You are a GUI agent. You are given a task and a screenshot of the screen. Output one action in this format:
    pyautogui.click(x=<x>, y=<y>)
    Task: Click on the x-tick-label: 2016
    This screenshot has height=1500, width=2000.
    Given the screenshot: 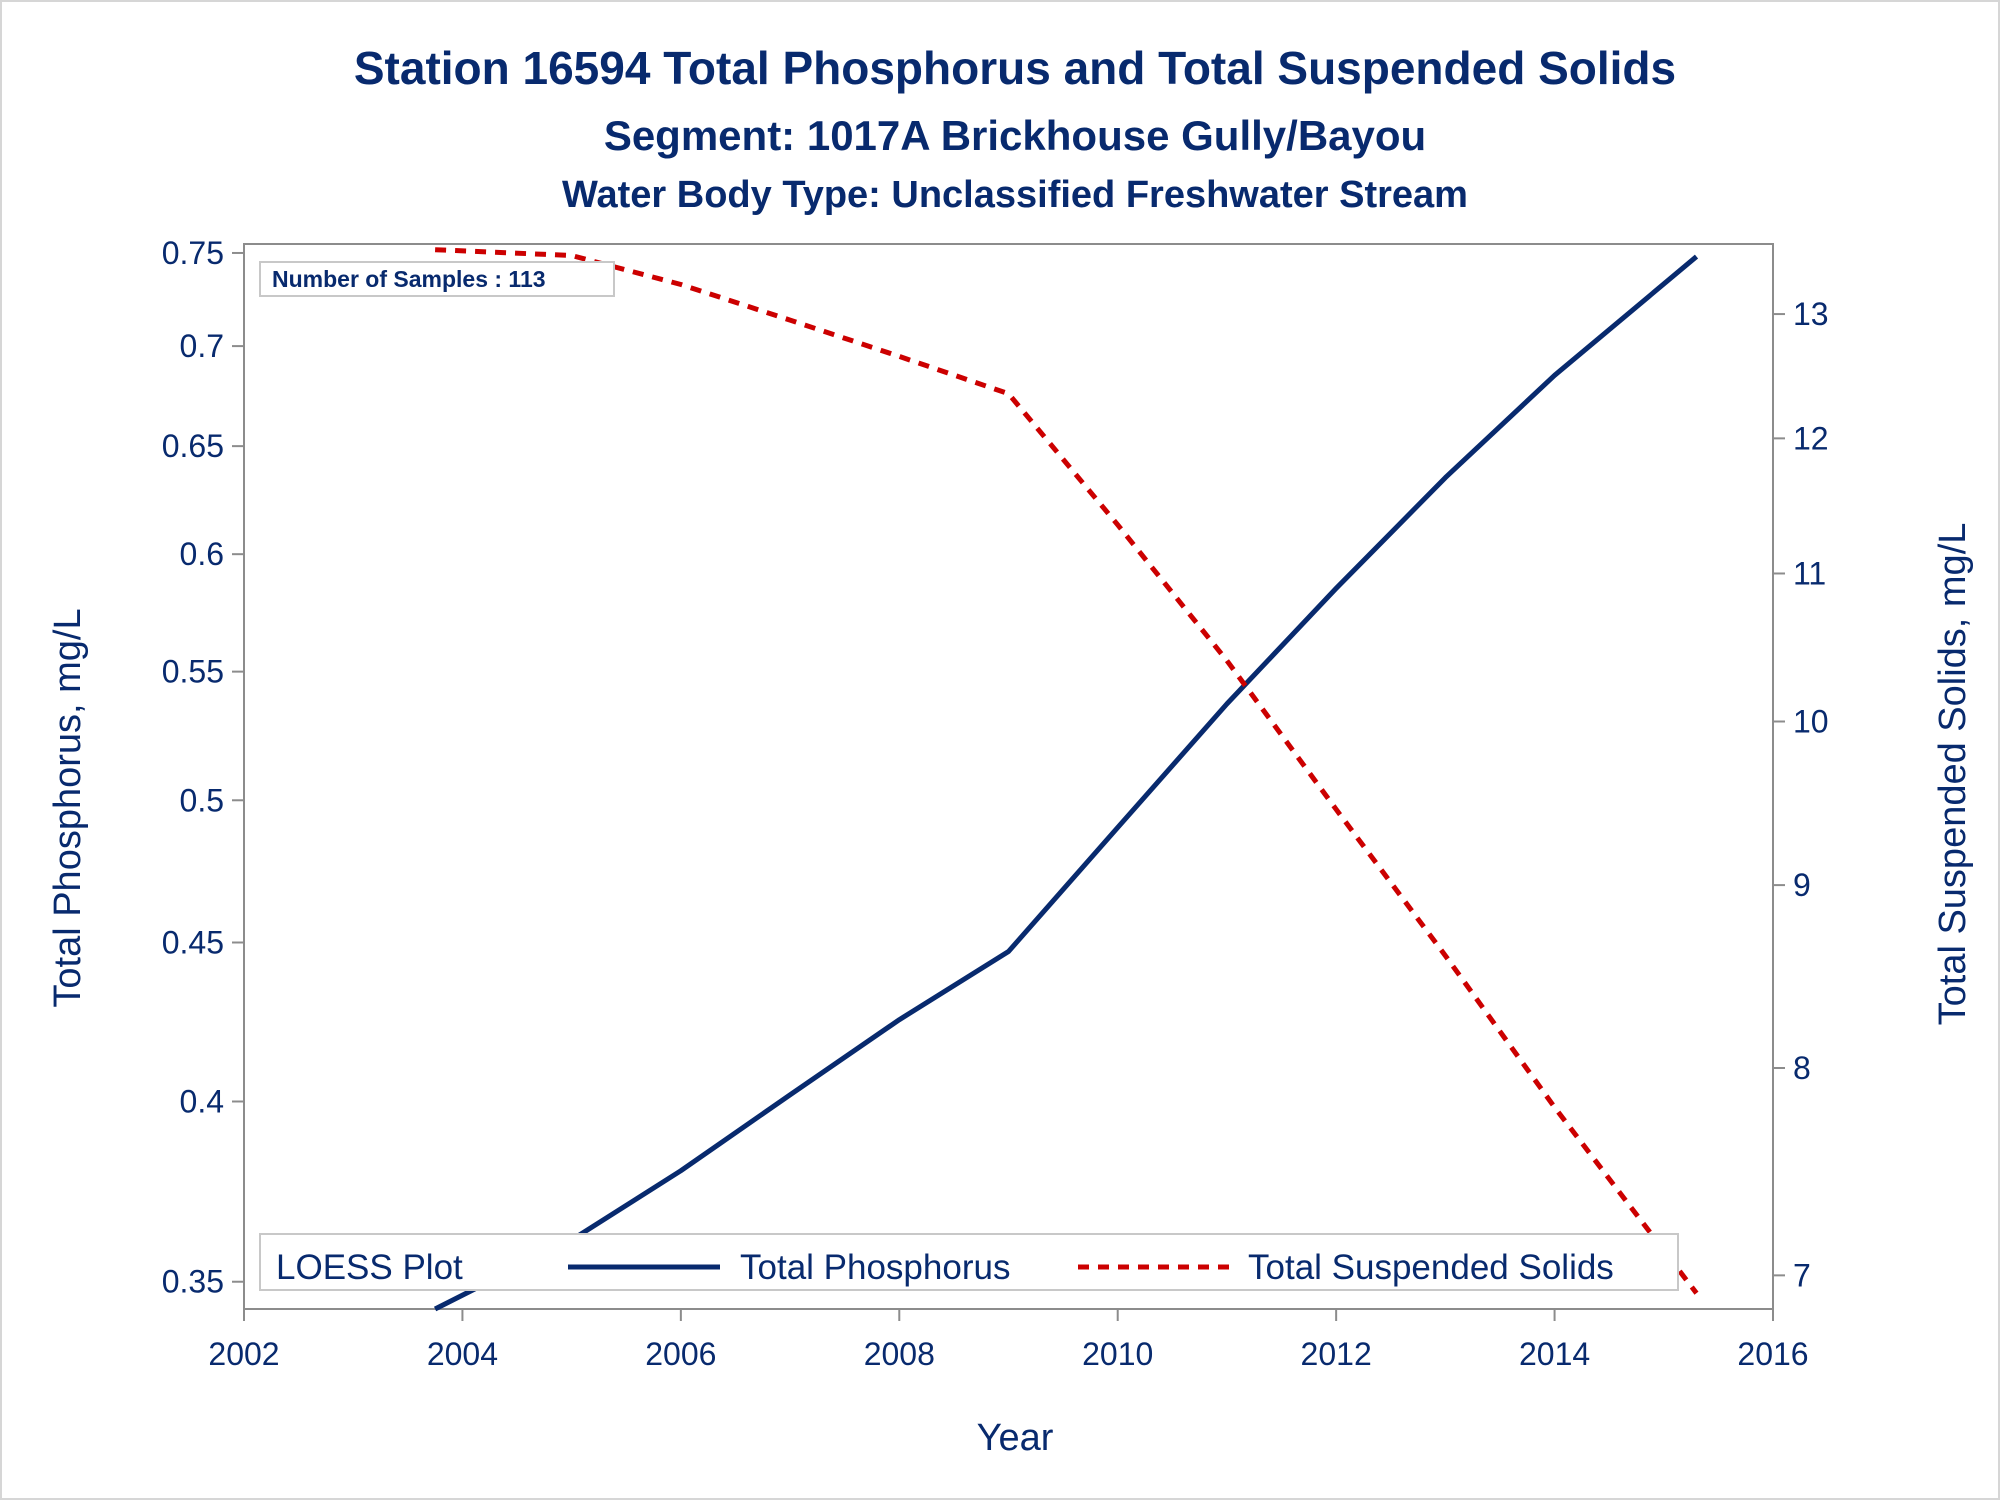 What is the action you would take?
    pyautogui.click(x=1772, y=1354)
    